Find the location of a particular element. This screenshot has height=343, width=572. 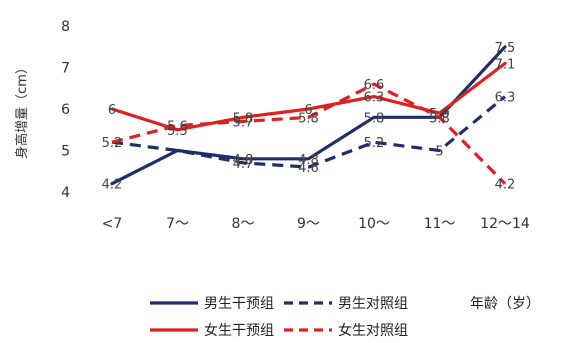

data-label: 7.5 is located at coordinates (505, 48).